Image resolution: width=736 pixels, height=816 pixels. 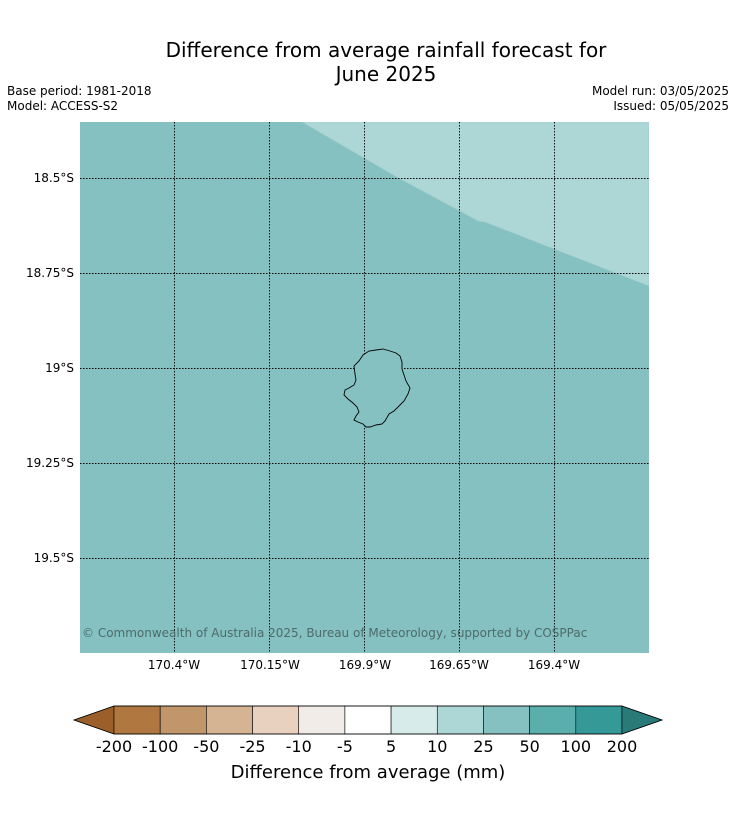 I want to click on lon-label-169-65: 169.65°W, so click(x=459, y=665).